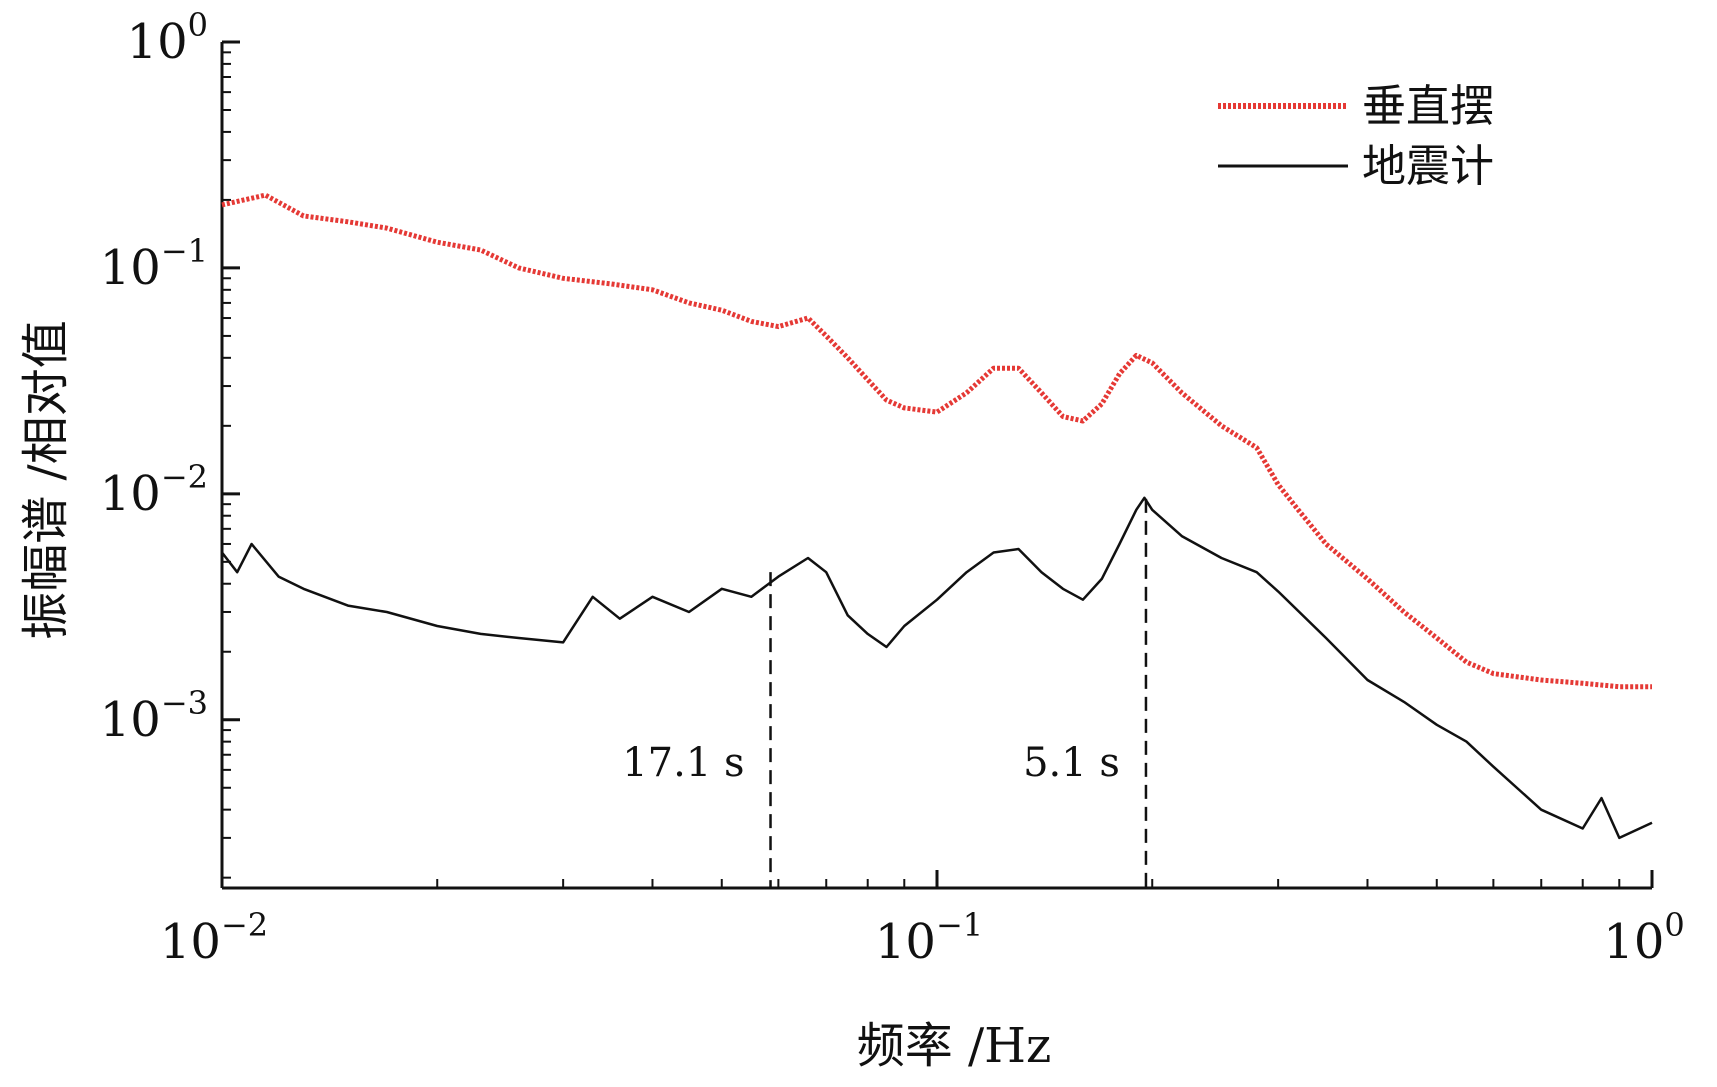 The image size is (1717, 1087). I want to click on x-axis-label: 频率 /Hz, so click(954, 1046).